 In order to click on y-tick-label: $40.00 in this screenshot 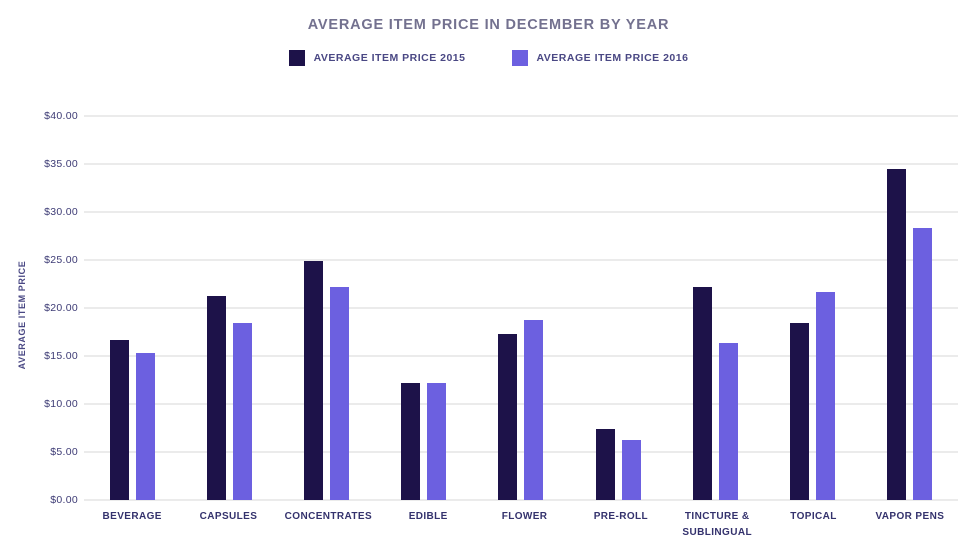, I will do `click(61, 116)`.